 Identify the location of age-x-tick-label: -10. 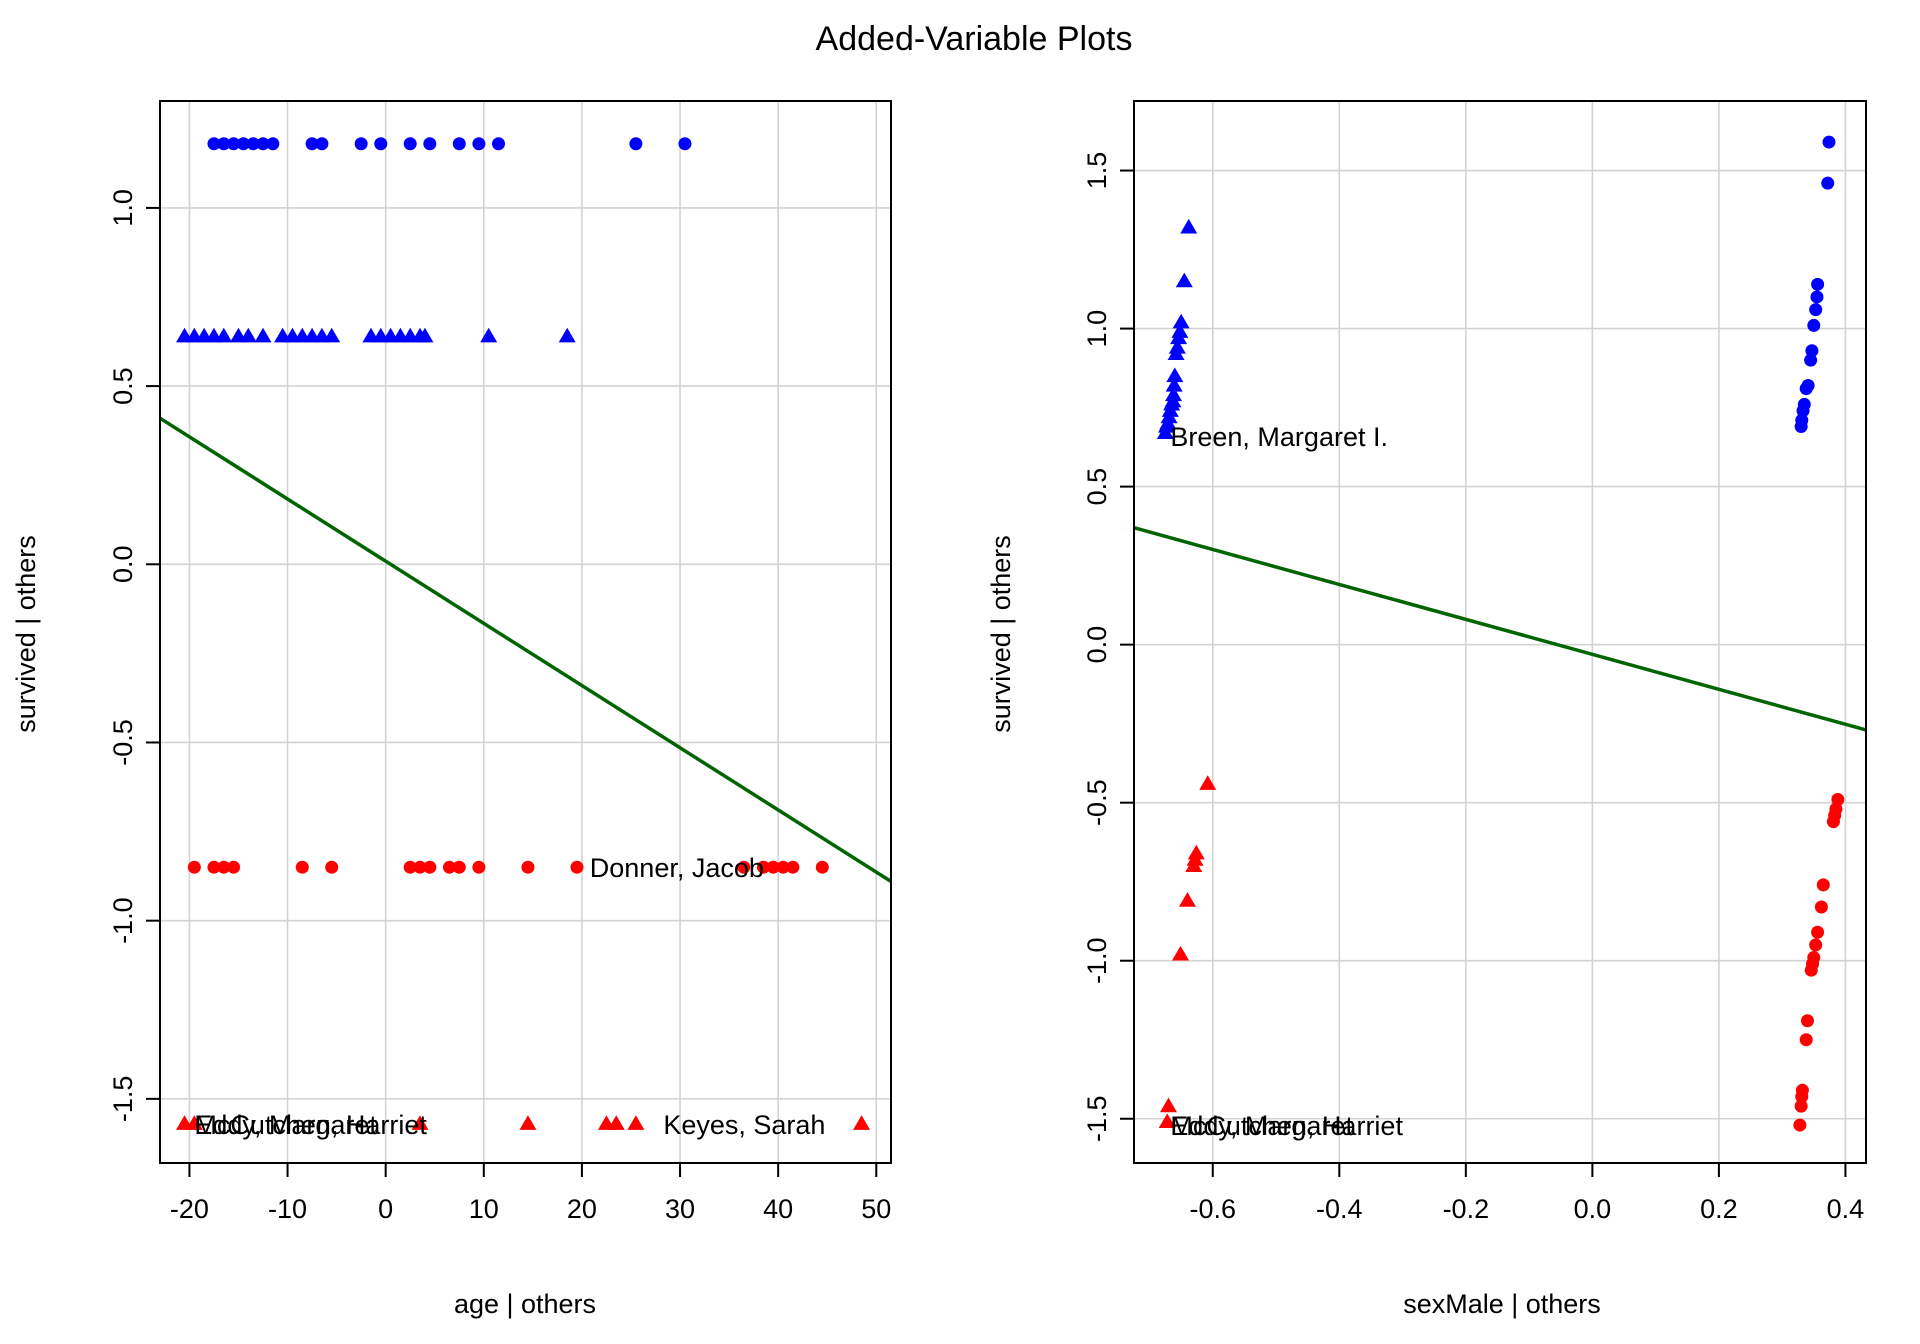
(287, 1209).